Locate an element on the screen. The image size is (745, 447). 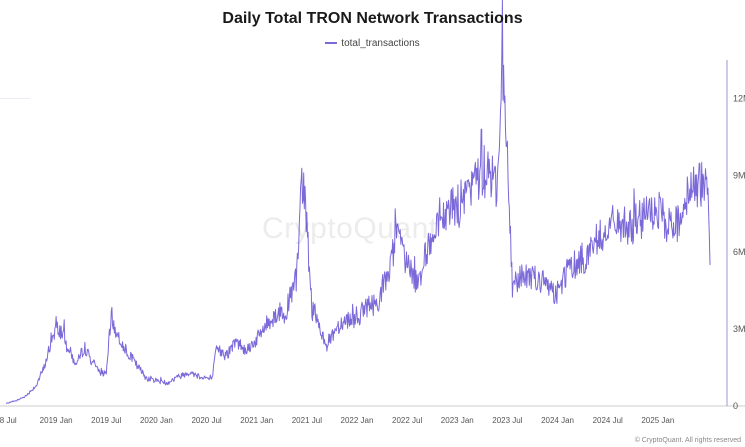
chart-legend: total_transactions is located at coordinates (372, 43).